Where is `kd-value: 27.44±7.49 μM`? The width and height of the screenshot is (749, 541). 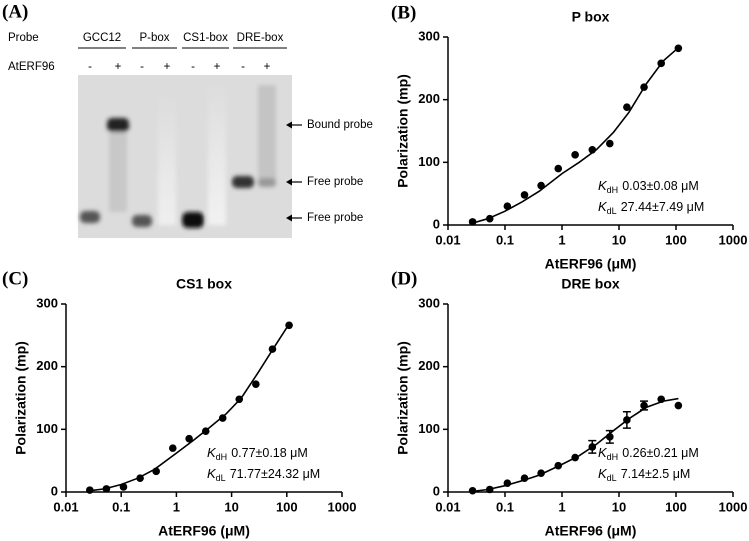 kd-value: 27.44±7.49 μM is located at coordinates (663, 207).